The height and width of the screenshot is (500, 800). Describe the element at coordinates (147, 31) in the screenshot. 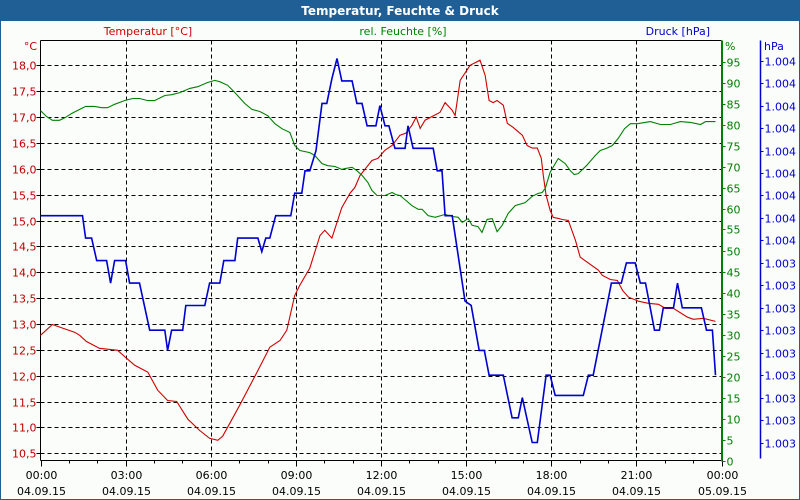

I see `series-label-temperature: Temperatur [°C]` at that location.